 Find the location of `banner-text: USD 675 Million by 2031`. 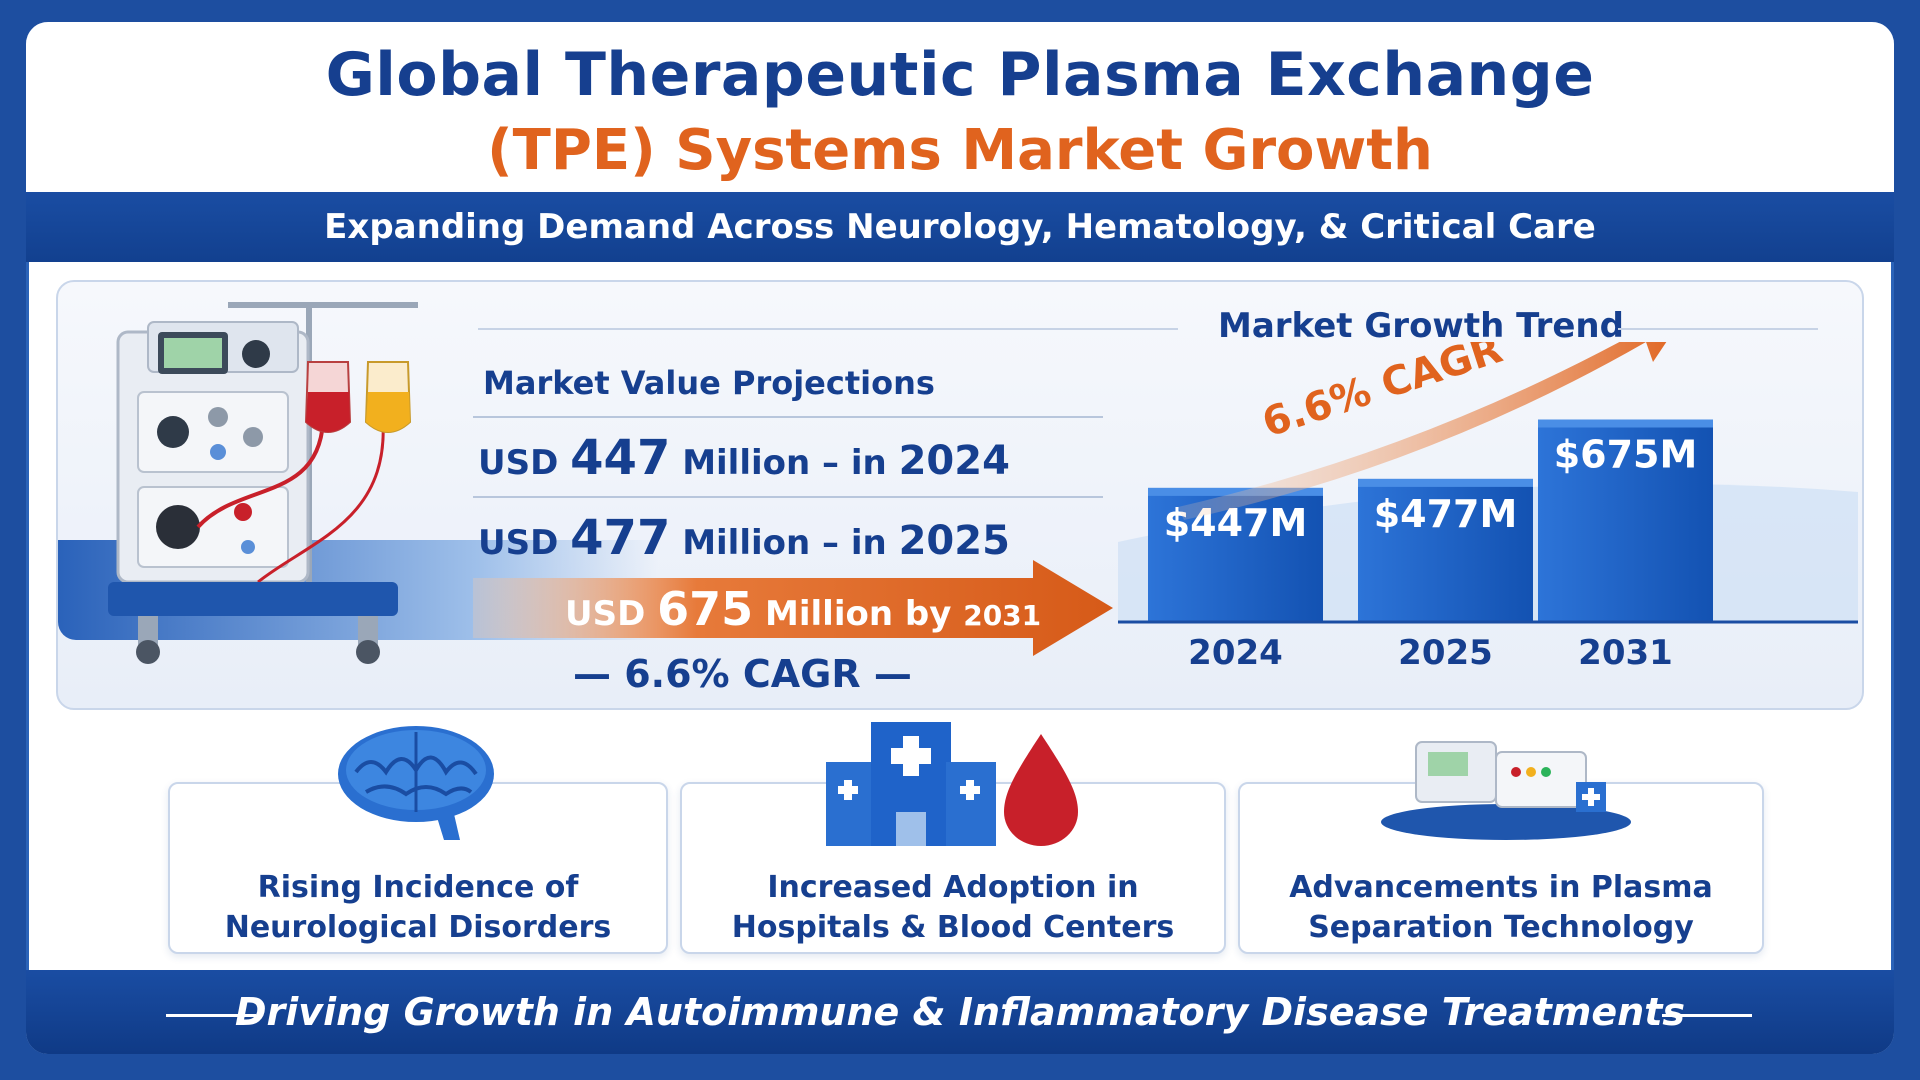

banner-text: USD 675 Million by 2031 is located at coordinates (803, 609).